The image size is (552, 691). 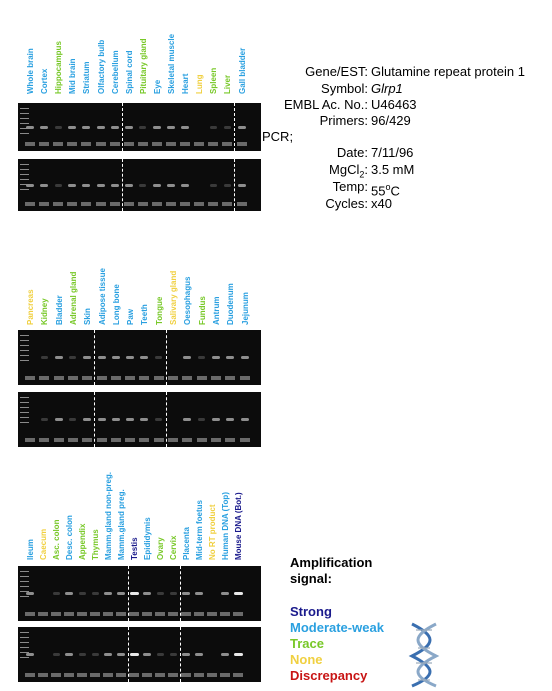 What do you see at coordinates (173, 547) in the screenshot?
I see `lane-label: Cervix` at bounding box center [173, 547].